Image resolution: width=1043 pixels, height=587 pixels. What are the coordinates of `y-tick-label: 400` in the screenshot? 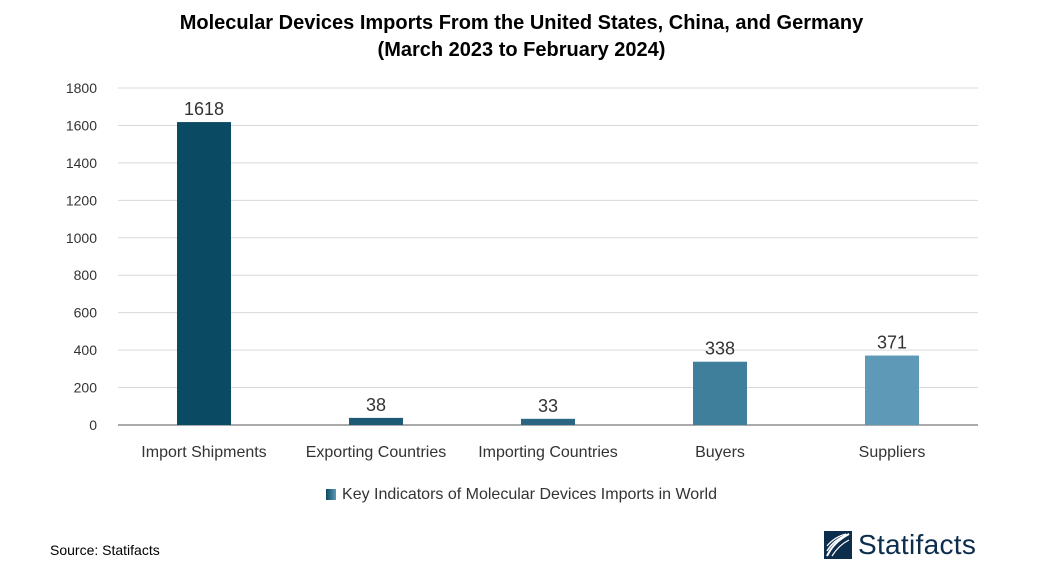 It's located at (86, 350).